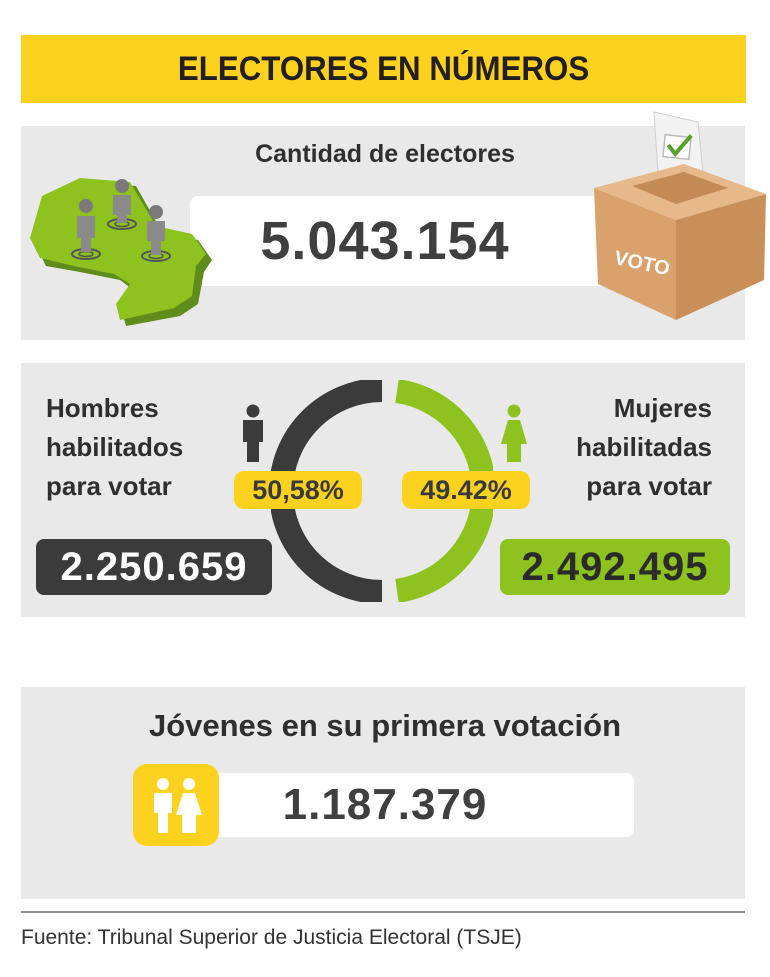 The height and width of the screenshot is (977, 770). I want to click on youth-icon-box, so click(176, 805).